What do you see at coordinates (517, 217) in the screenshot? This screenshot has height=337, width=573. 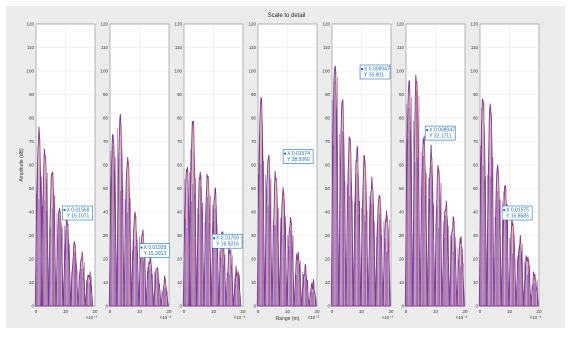 I see `datatip-y: Y 15.8585` at bounding box center [517, 217].